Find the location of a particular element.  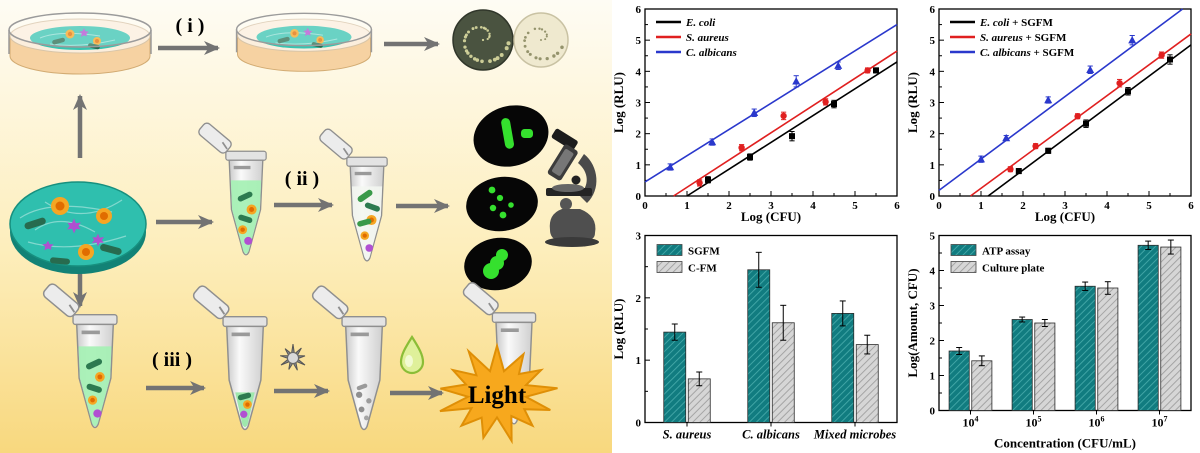

lysed-tube-icon is located at coordinates (348, 357).